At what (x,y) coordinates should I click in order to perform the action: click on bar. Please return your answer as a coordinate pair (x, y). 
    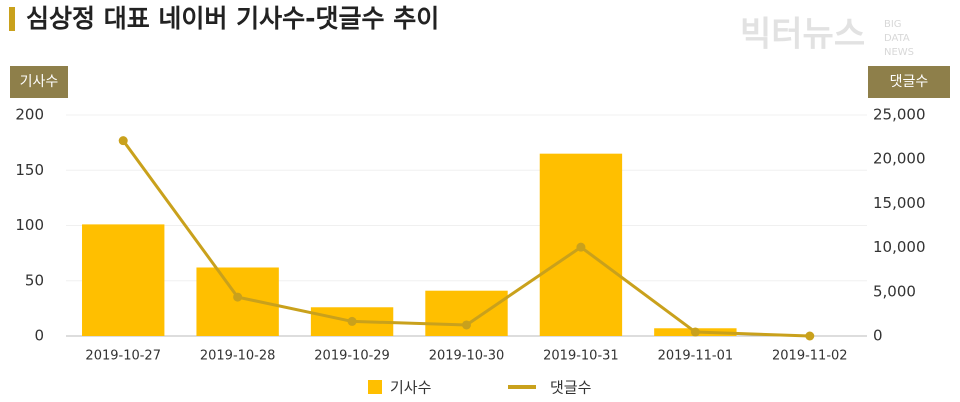
    Looking at the image, I should click on (123, 280).